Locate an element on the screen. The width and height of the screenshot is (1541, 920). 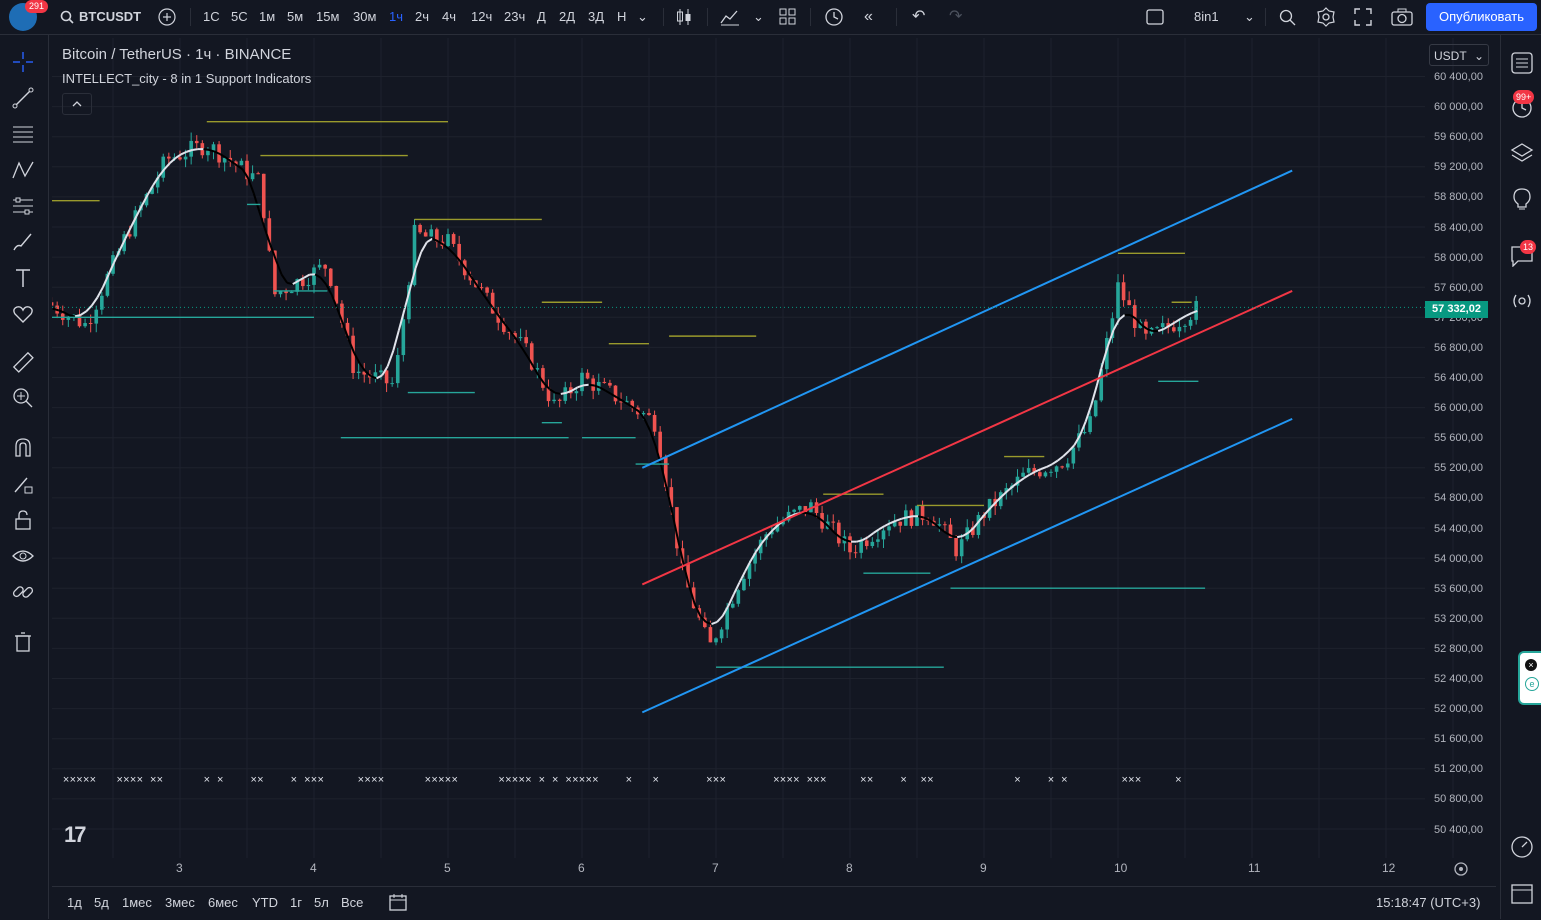
timeframe-9: 12ч is located at coordinates (481, 17).